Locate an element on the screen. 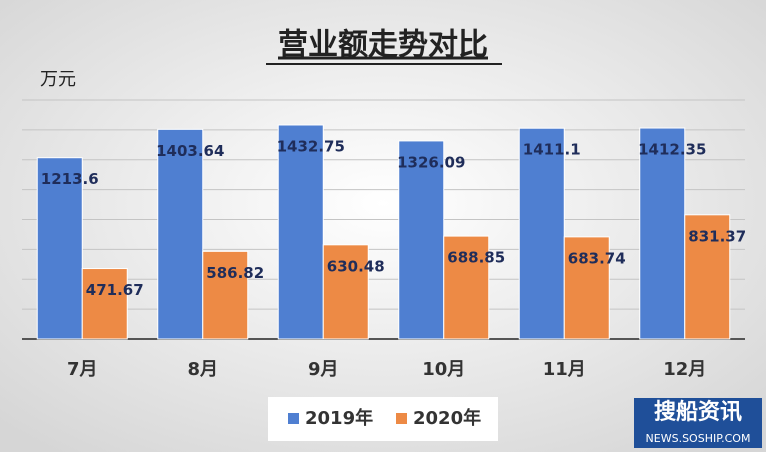 This screenshot has width=766, height=452. value-label: 831.37 is located at coordinates (717, 236).